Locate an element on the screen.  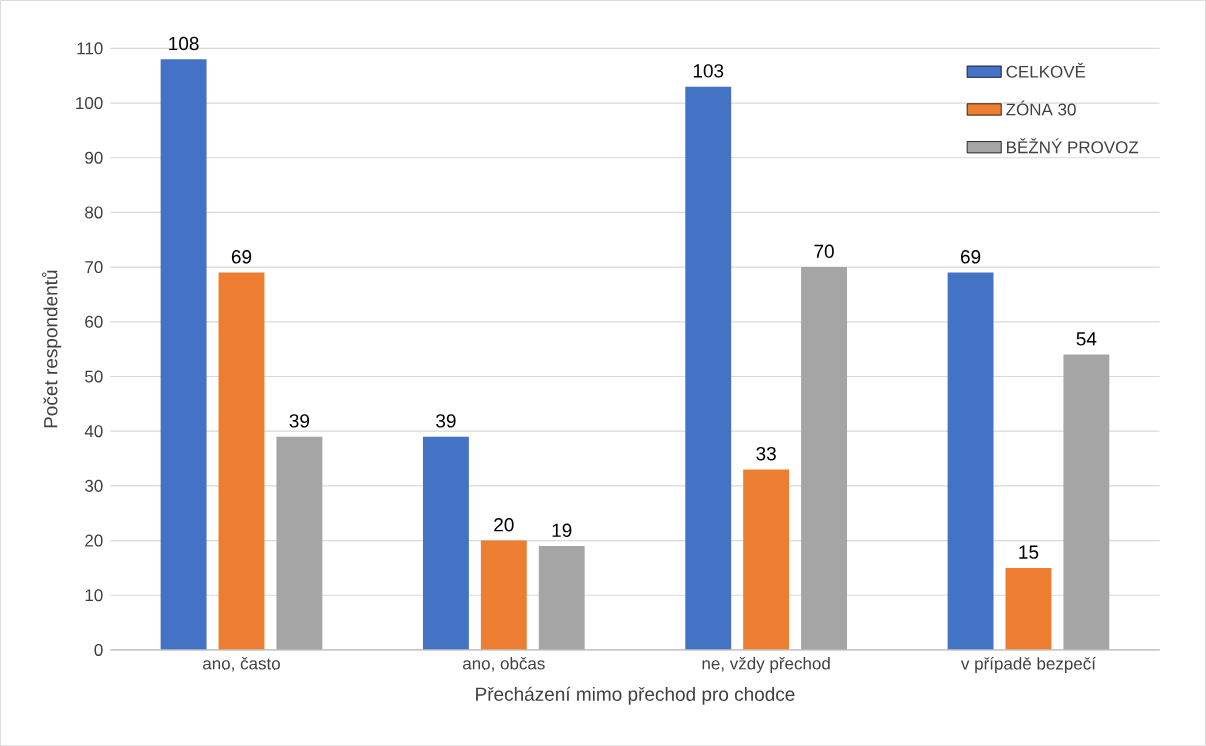
legend-label: ZÓNA 30 is located at coordinates (1041, 108).